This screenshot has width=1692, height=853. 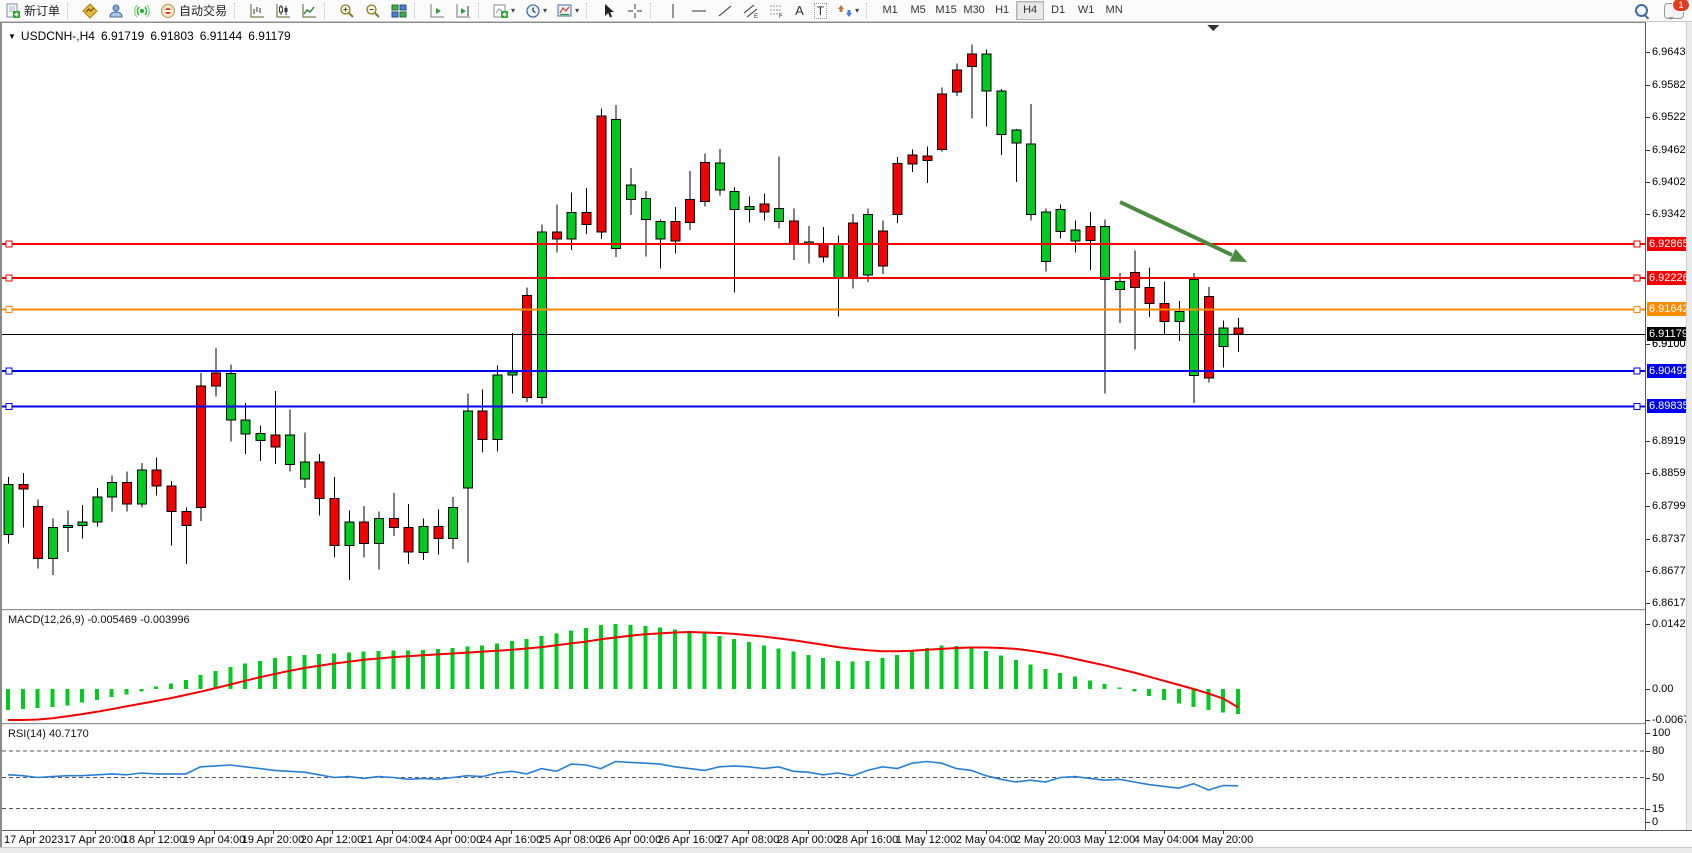 What do you see at coordinates (1002, 10) in the screenshot?
I see `timeframe-button-h1: H1` at bounding box center [1002, 10].